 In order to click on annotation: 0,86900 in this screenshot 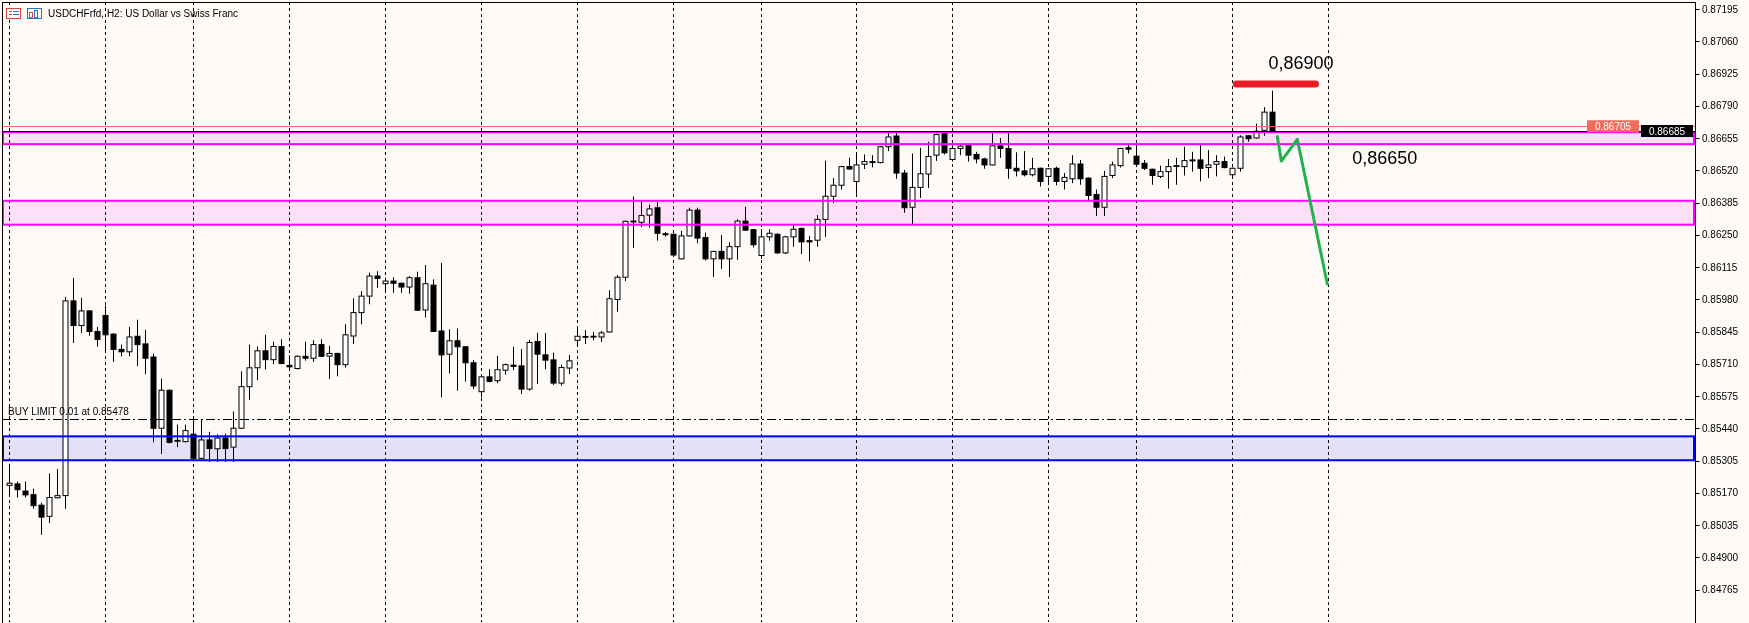, I will do `click(1301, 63)`.